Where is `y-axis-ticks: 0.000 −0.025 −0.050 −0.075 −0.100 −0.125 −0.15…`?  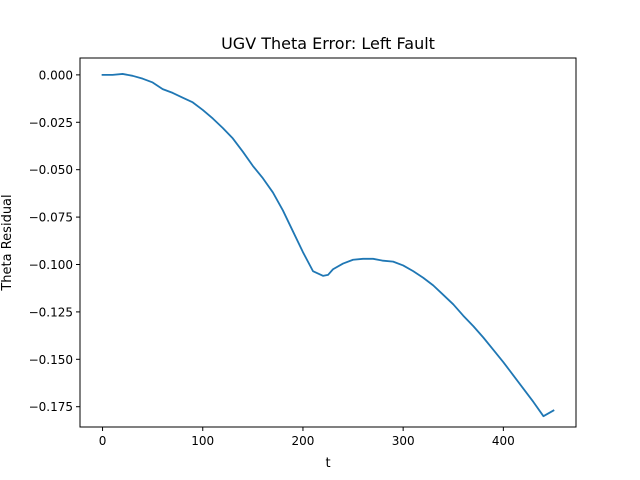 y-axis-ticks: 0.000 −0.025 −0.050 −0.075 −0.100 −0.125 −0.15… is located at coordinates (54, 241).